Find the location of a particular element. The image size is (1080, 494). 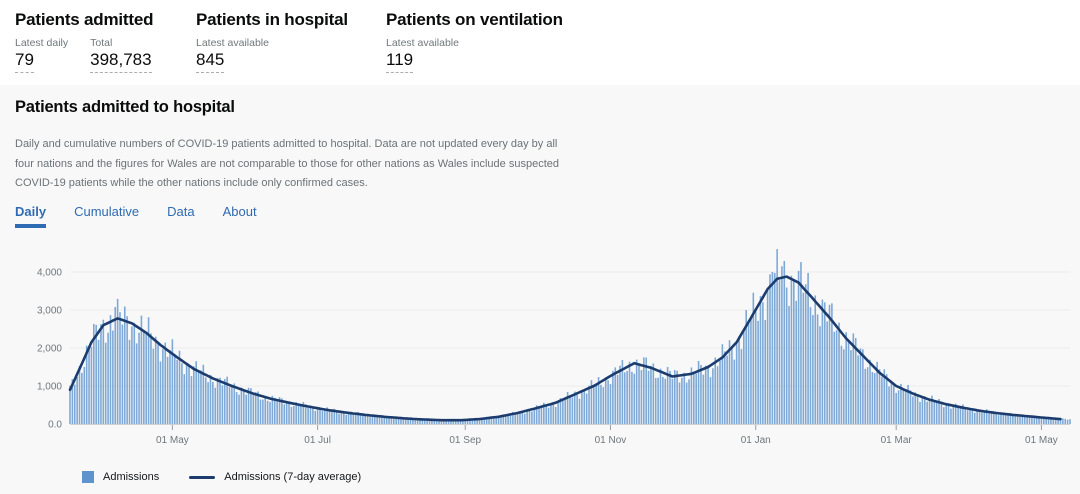

stat-card-title: Patients admitted is located at coordinates (84, 19).